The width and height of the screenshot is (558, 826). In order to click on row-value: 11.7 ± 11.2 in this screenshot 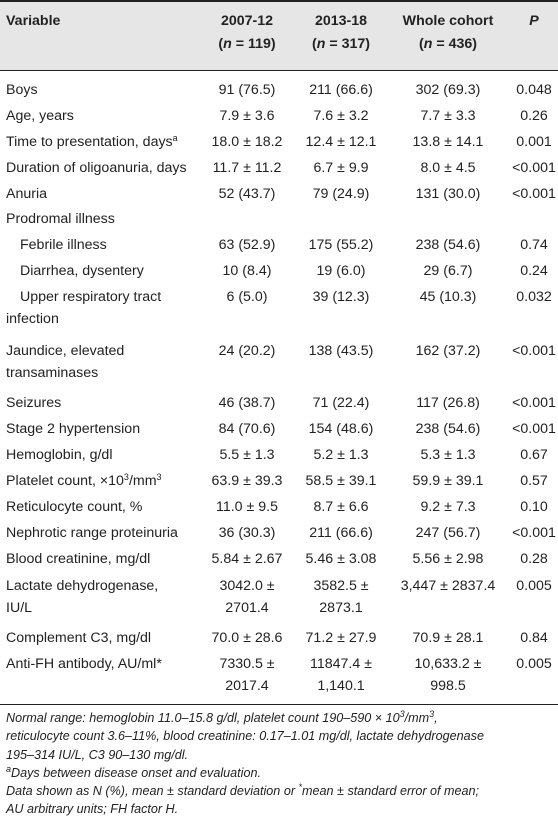, I will do `click(247, 168)`.